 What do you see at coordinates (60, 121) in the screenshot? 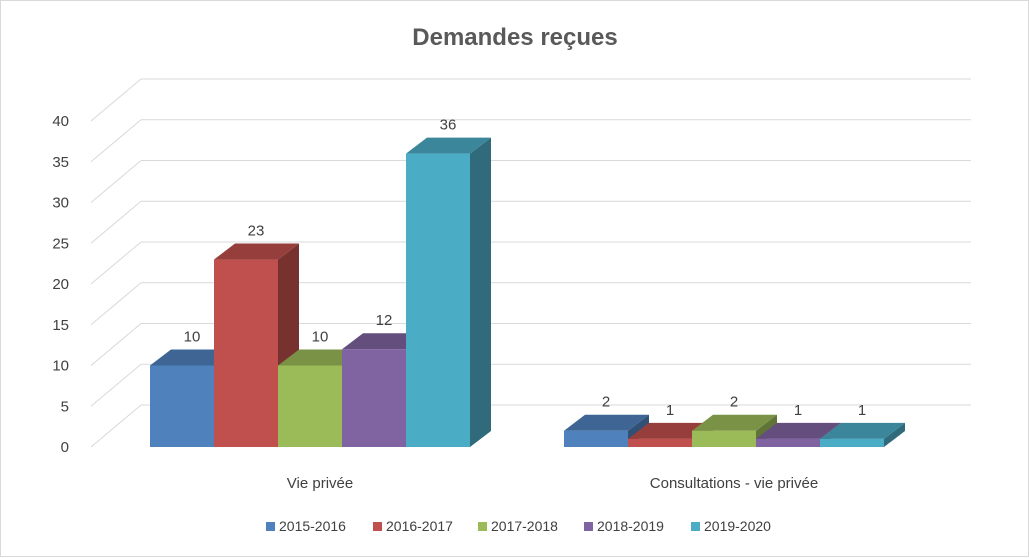
I see `y-tick-label-8: 40` at bounding box center [60, 121].